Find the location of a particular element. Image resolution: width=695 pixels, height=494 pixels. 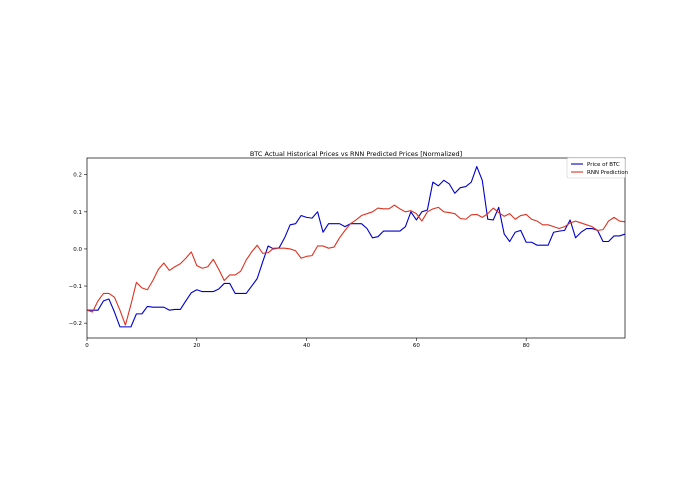

y-tick-label: −0.1 is located at coordinates (75, 287).